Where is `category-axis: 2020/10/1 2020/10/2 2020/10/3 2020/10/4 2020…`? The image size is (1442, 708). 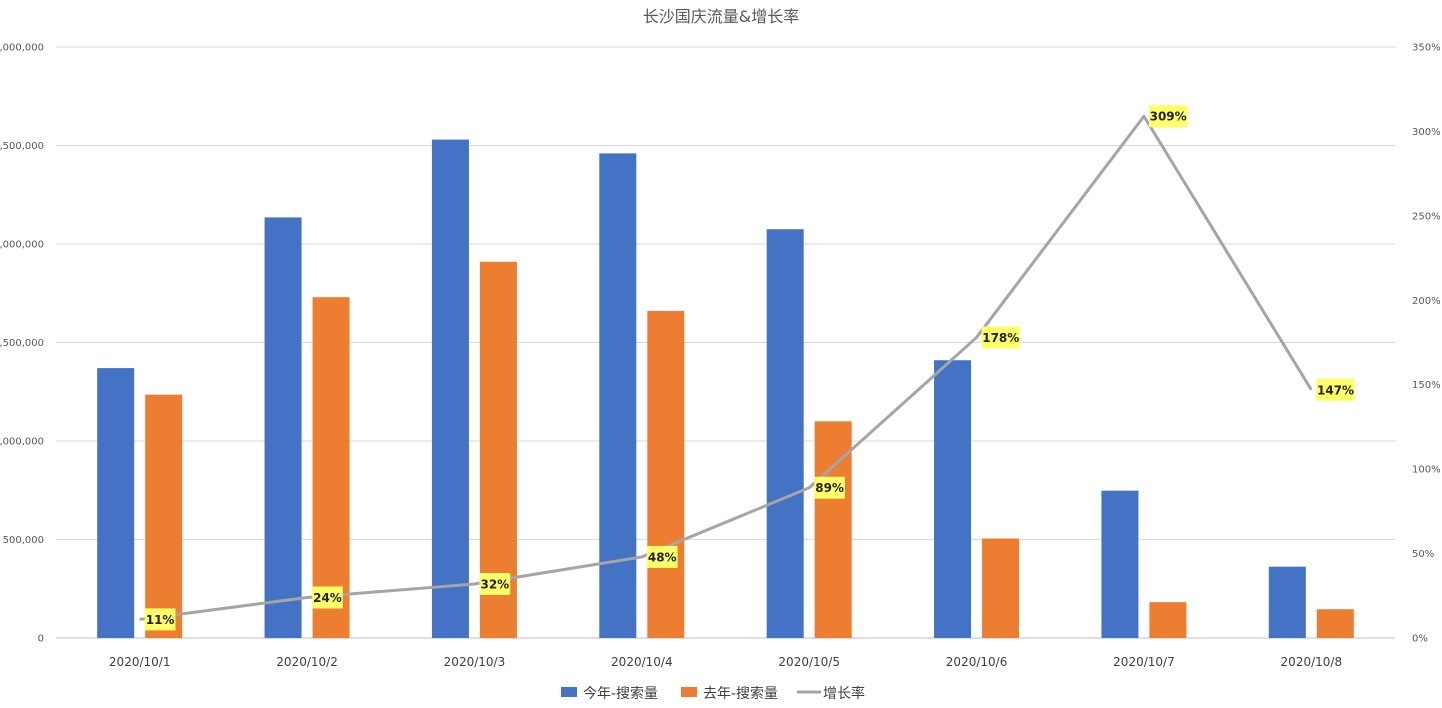 category-axis: 2020/10/1 2020/10/2 2020/10/3 2020/10/4 2020… is located at coordinates (725, 662).